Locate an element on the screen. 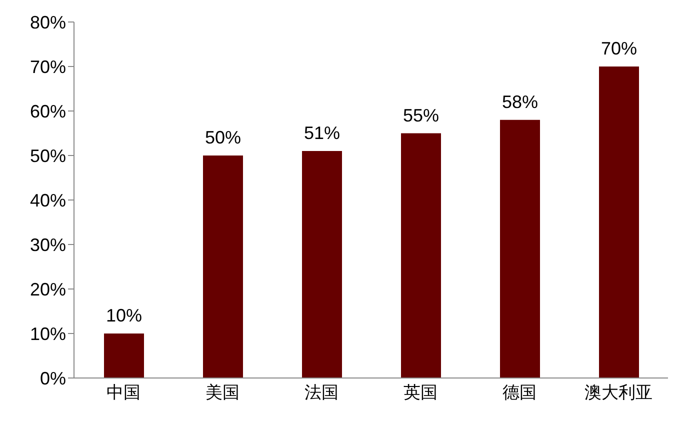  x-tick-label: 英国 is located at coordinates (421, 392).